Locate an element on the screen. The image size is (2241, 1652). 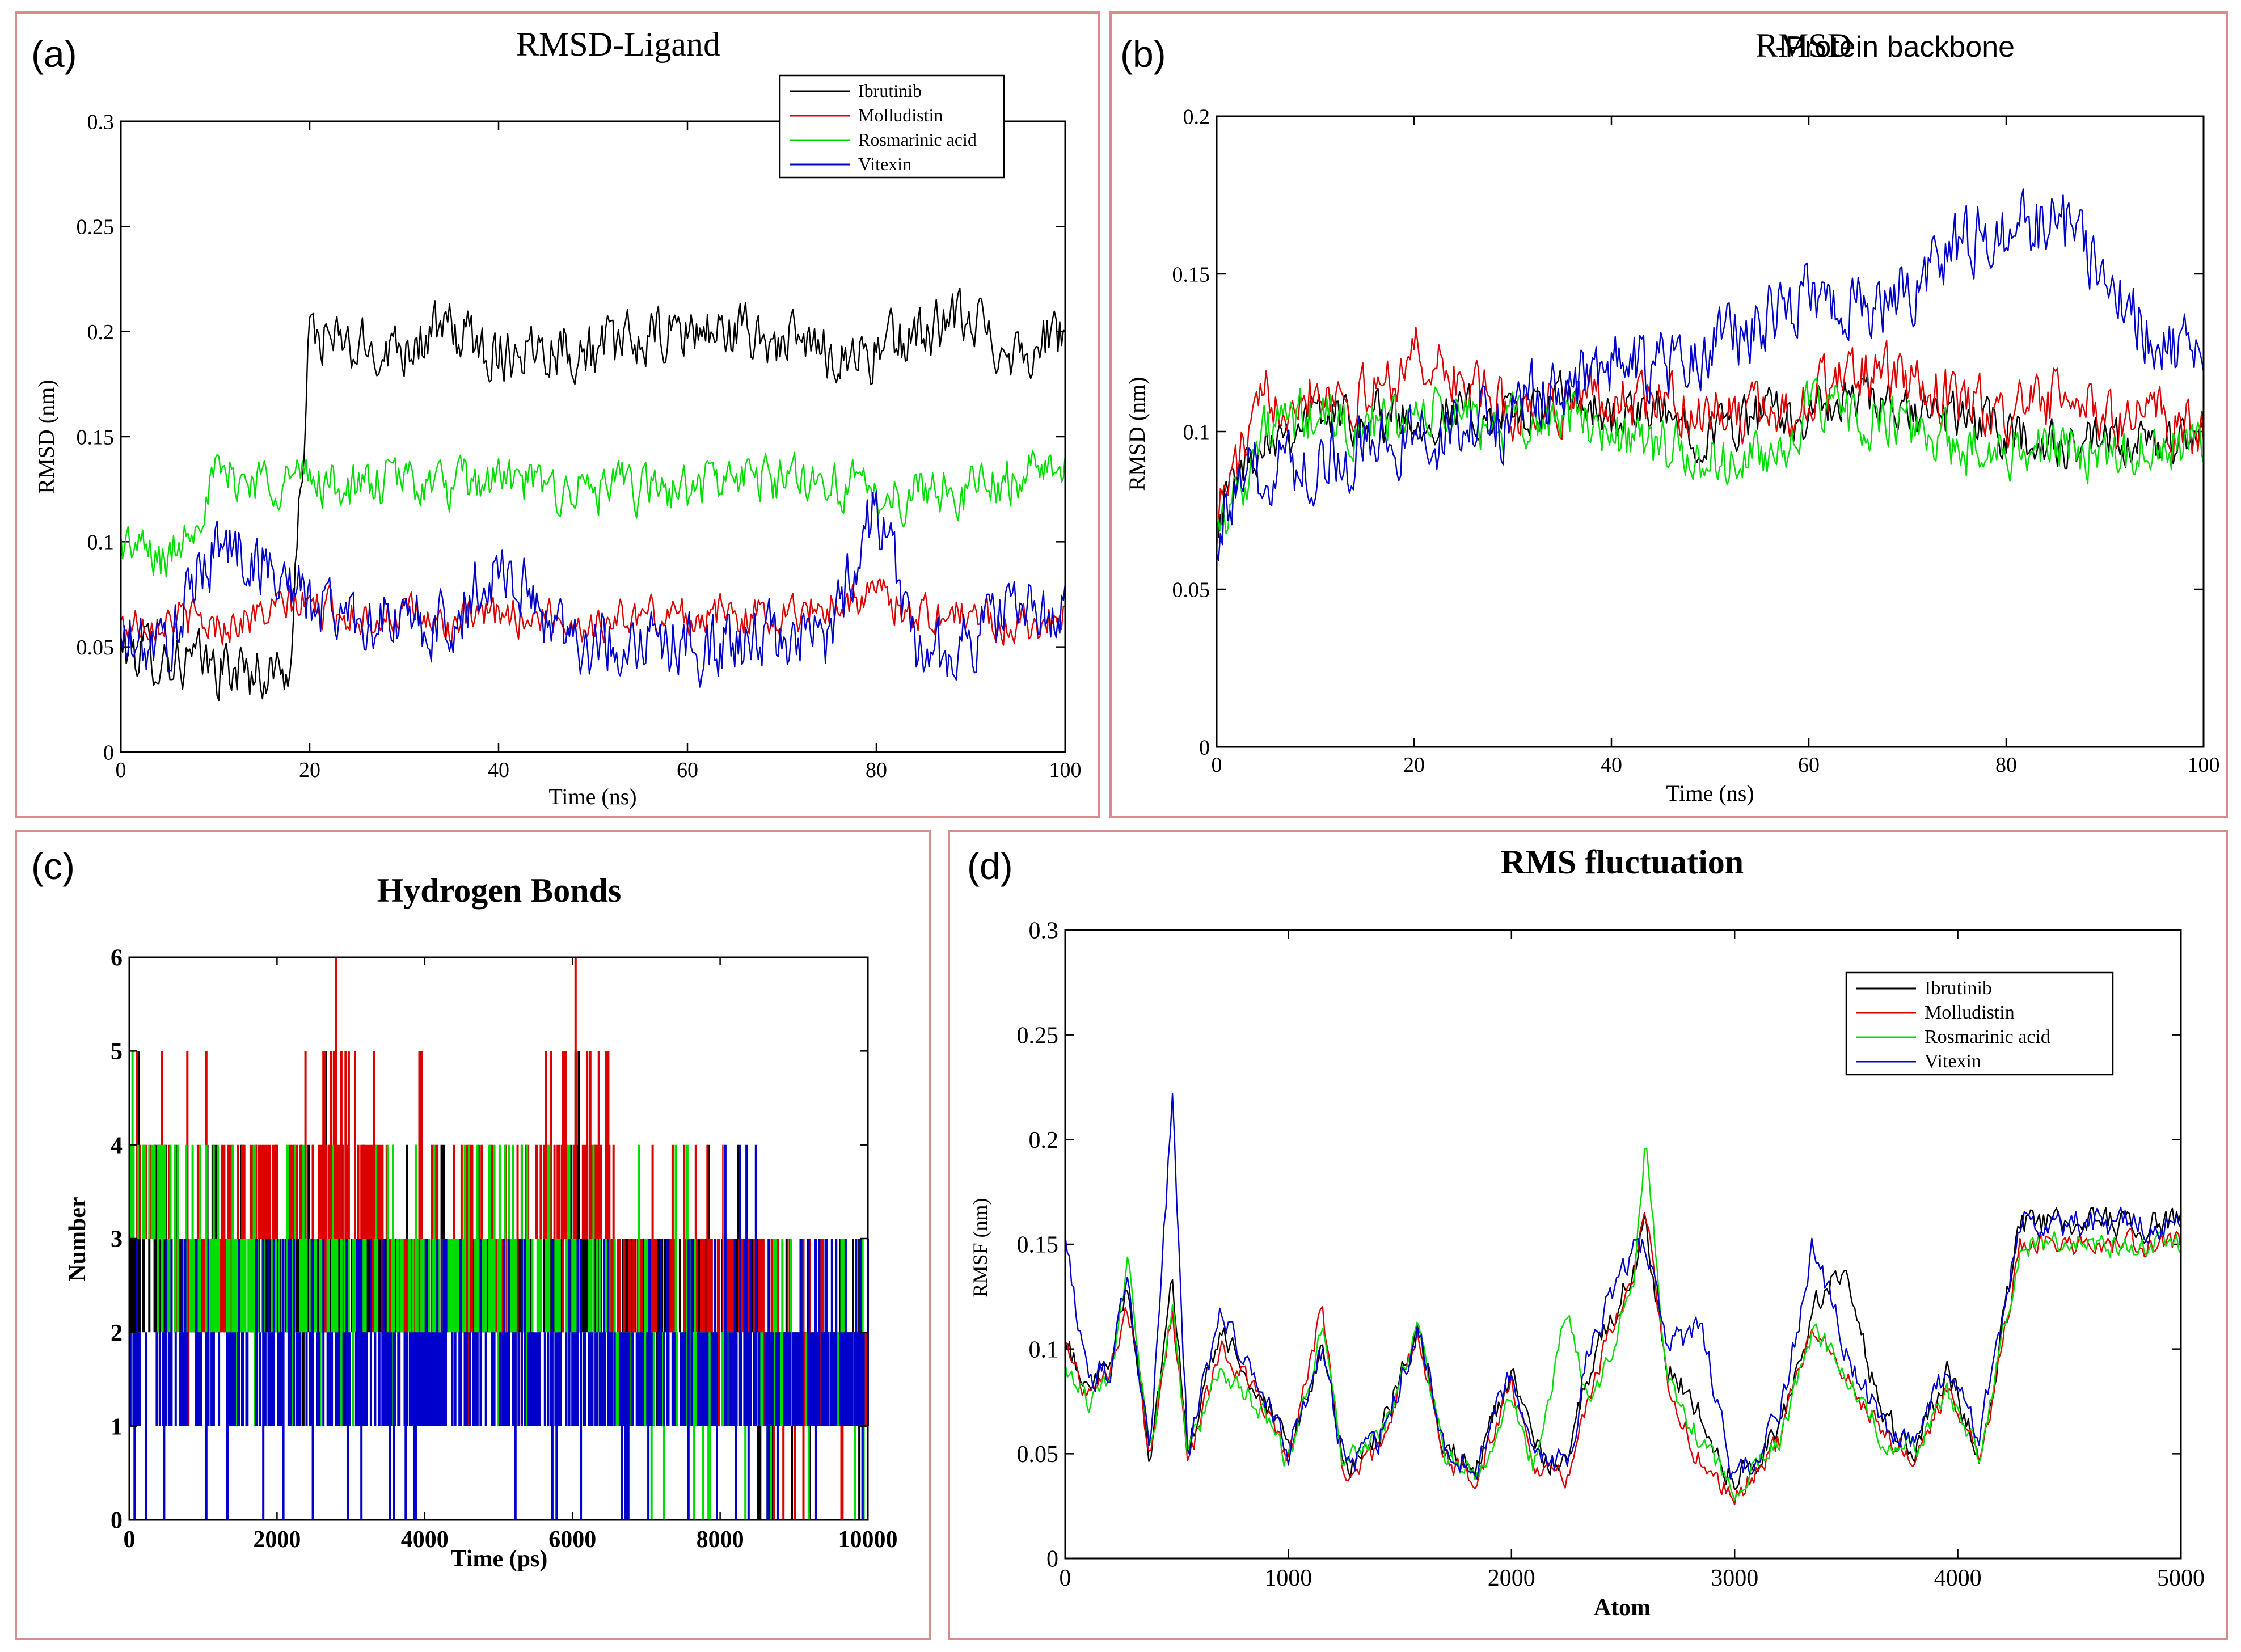
panel-c-label: (c) is located at coordinates (53, 866).